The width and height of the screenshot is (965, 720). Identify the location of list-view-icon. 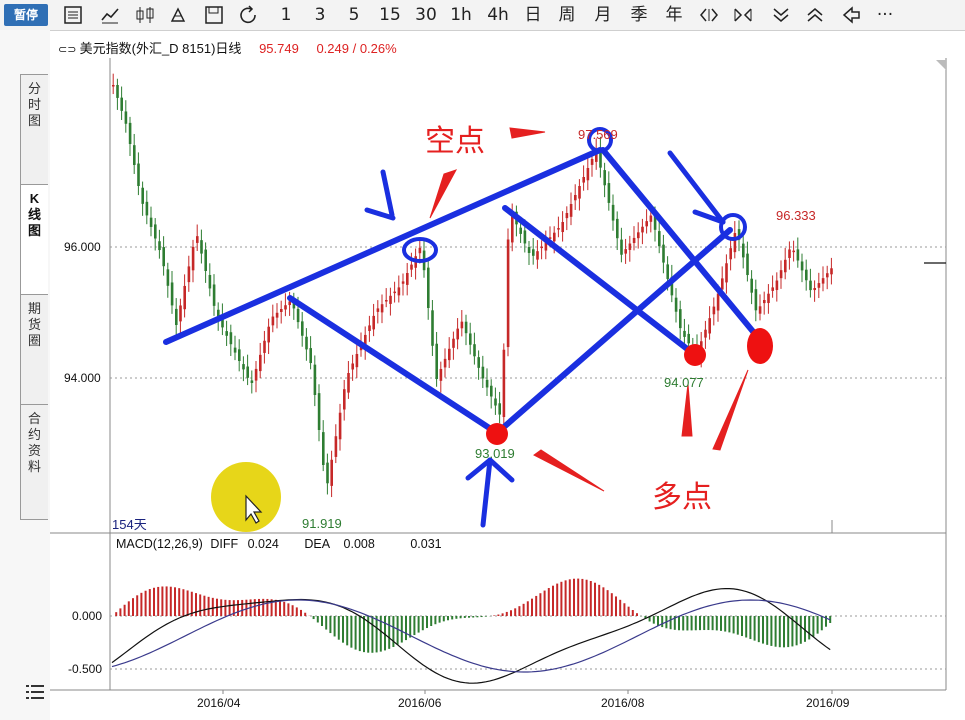
(73, 15).